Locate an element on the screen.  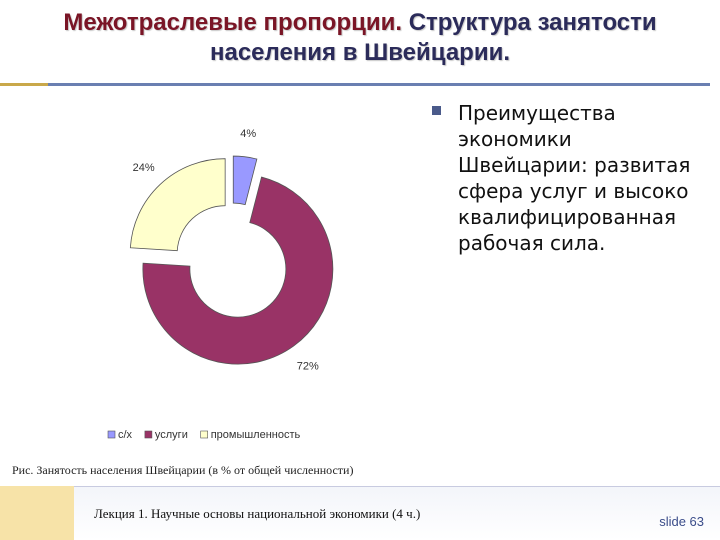
legend-label-0: с/х is located at coordinates (125, 435).